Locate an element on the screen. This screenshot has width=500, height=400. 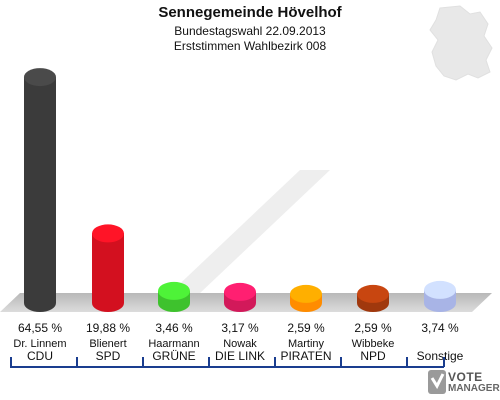
logo-text-manager: MANAGER is located at coordinates (474, 388).